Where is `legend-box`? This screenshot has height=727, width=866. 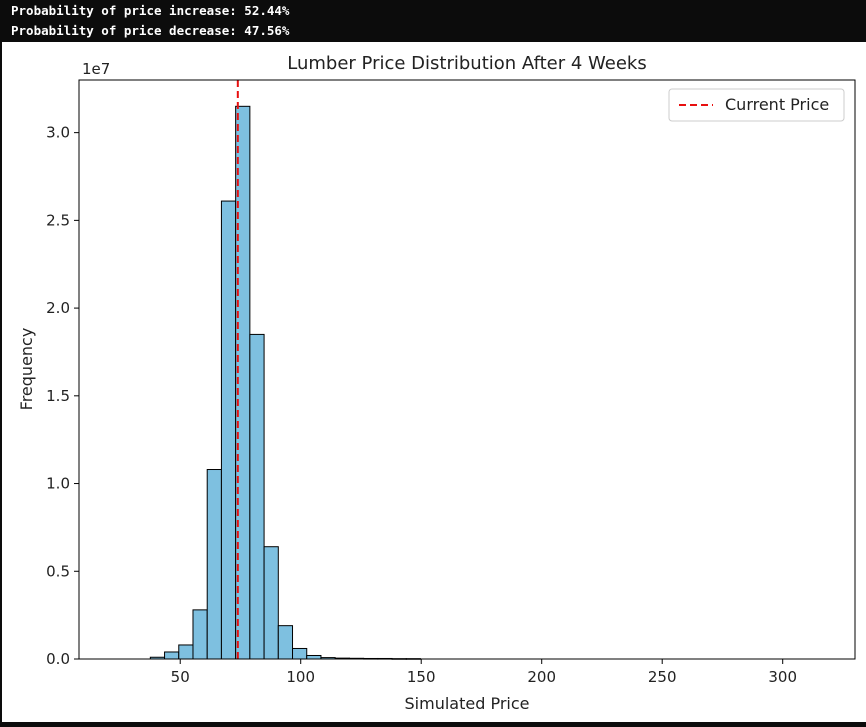
legend-box is located at coordinates (756, 105).